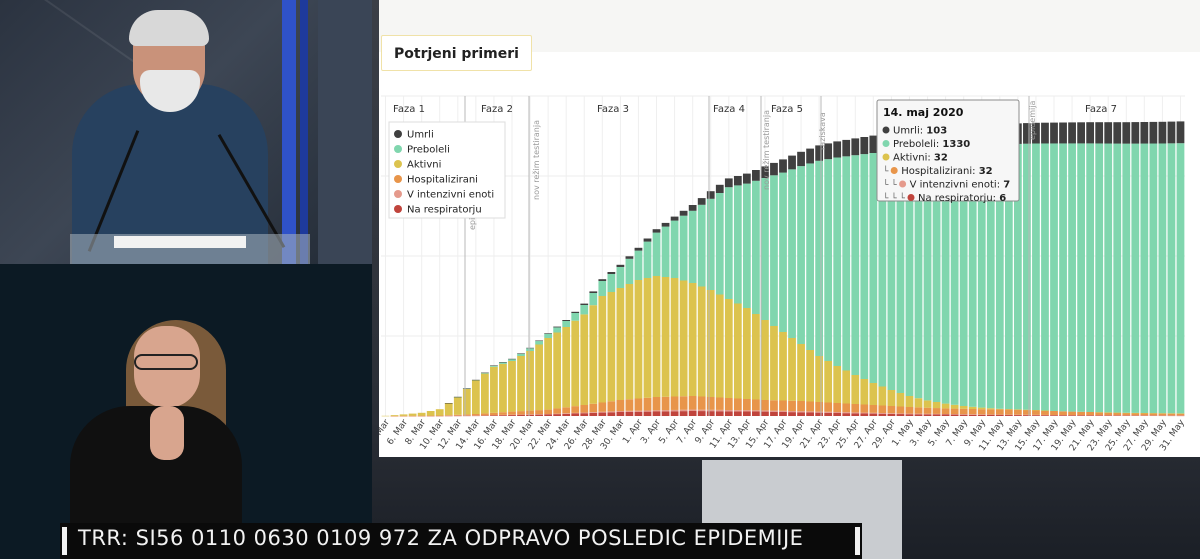 The image size is (1200, 559). What do you see at coordinates (167, 367) in the screenshot?
I see `interpreter-head` at bounding box center [167, 367].